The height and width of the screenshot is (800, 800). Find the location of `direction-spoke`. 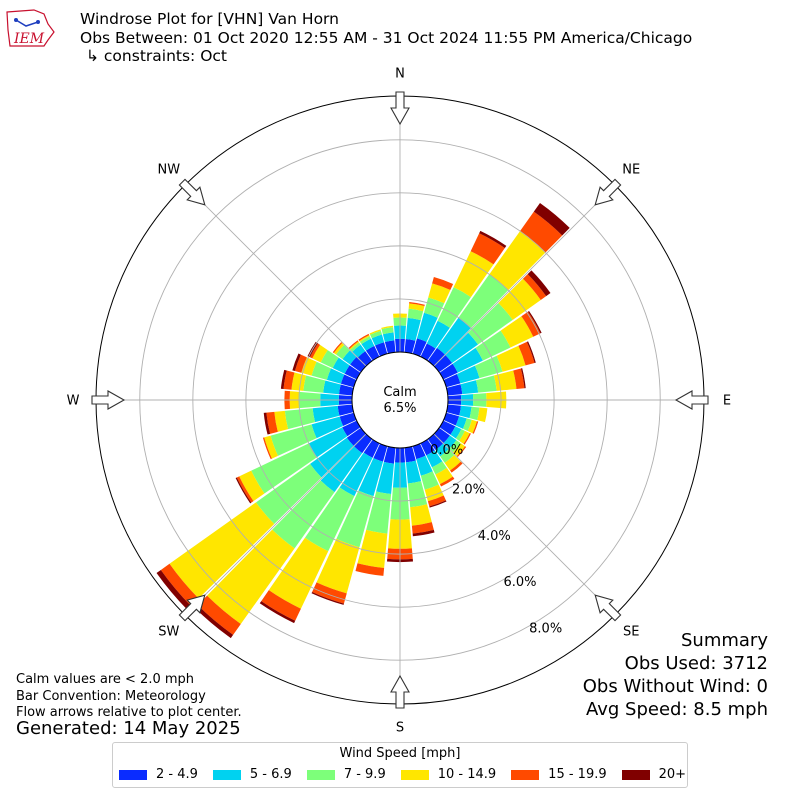

direction-spoke is located at coordinates (275, 524).